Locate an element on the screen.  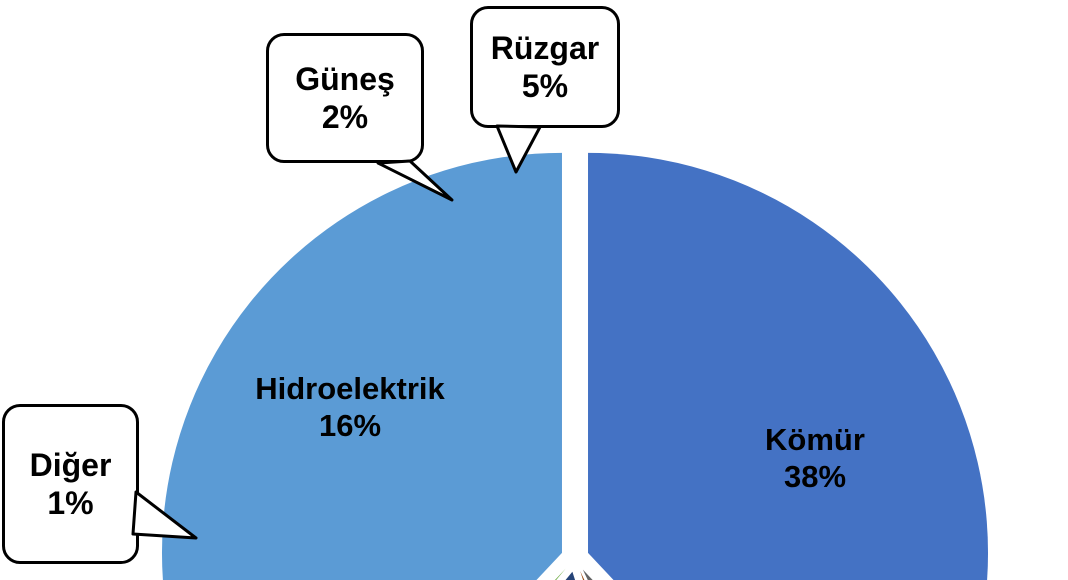
callout-ruzgar: Rüzgar 5% is located at coordinates (545, 67).